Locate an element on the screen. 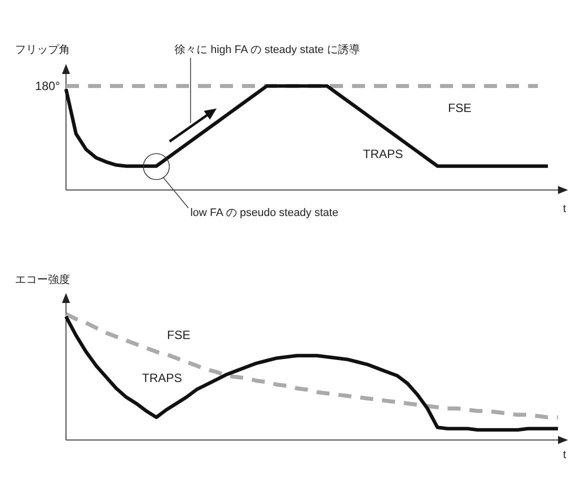 This screenshot has width=585, height=477. y-axis-title: エコー強度 is located at coordinates (42, 279).